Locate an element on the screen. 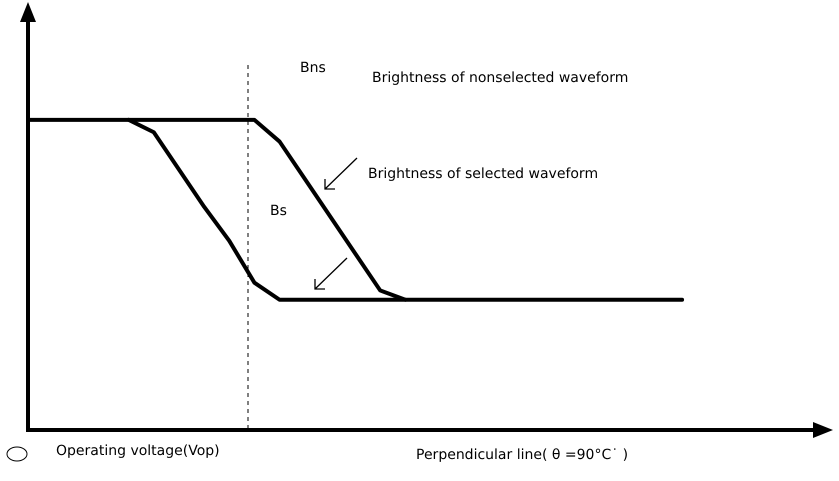  annotation: Bs is located at coordinates (278, 211).